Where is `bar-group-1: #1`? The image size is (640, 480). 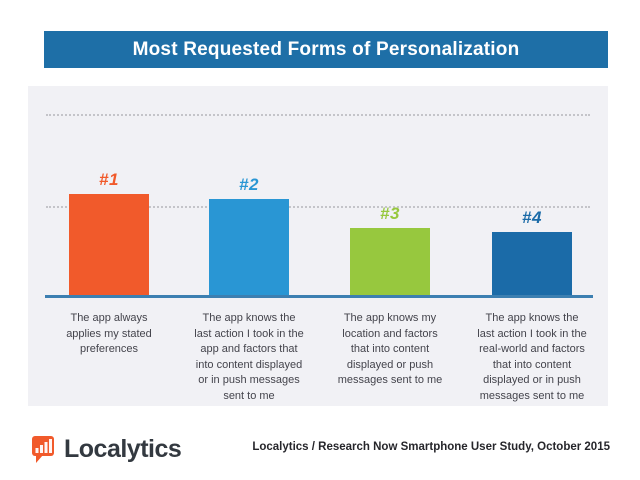 bar-group-1: #1 is located at coordinates (109, 232).